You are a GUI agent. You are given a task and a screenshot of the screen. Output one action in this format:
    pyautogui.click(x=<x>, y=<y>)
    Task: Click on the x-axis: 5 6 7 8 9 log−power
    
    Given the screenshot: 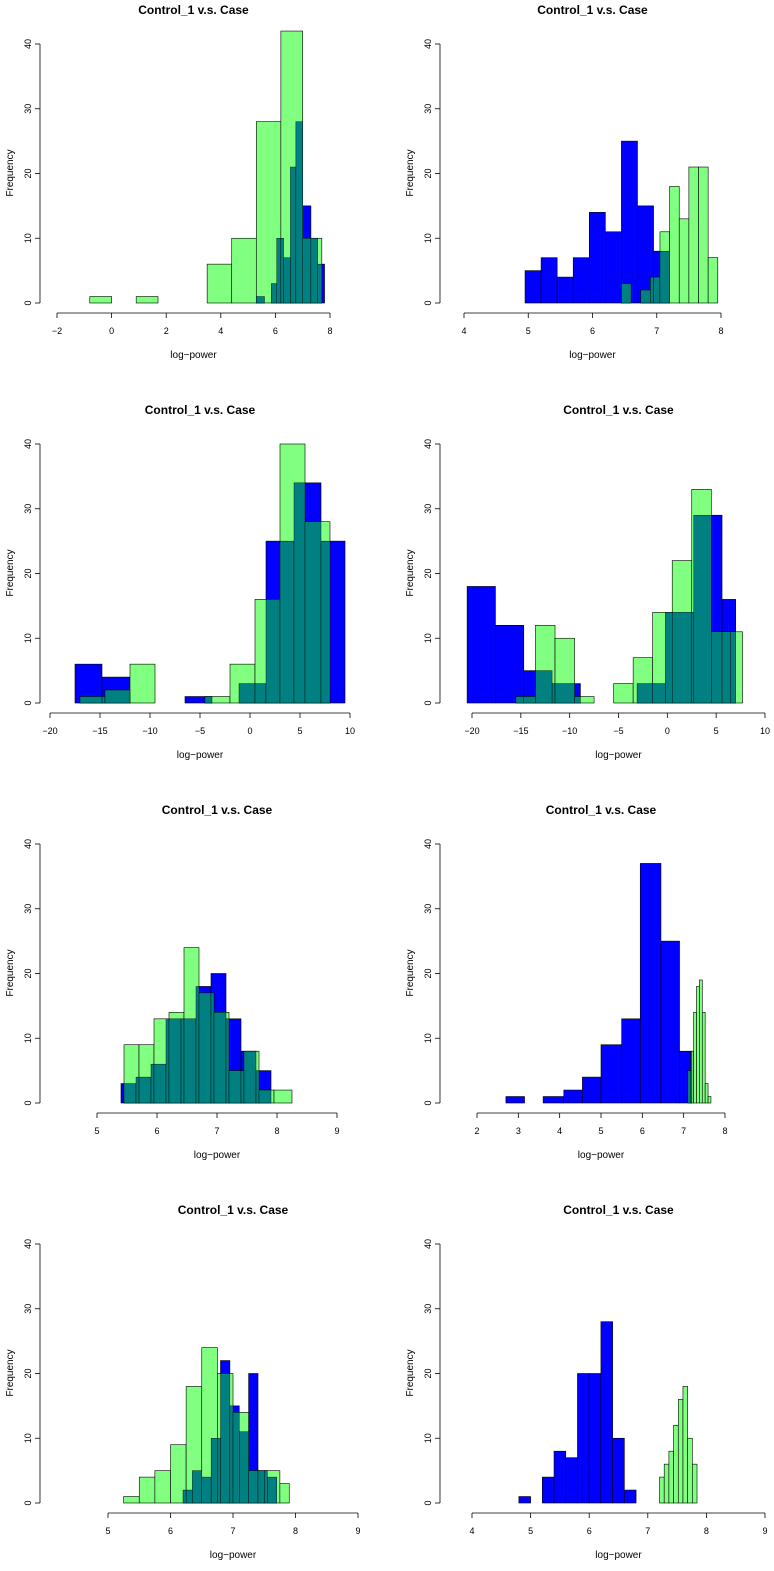 What is the action you would take?
    pyautogui.click(x=217, y=1136)
    